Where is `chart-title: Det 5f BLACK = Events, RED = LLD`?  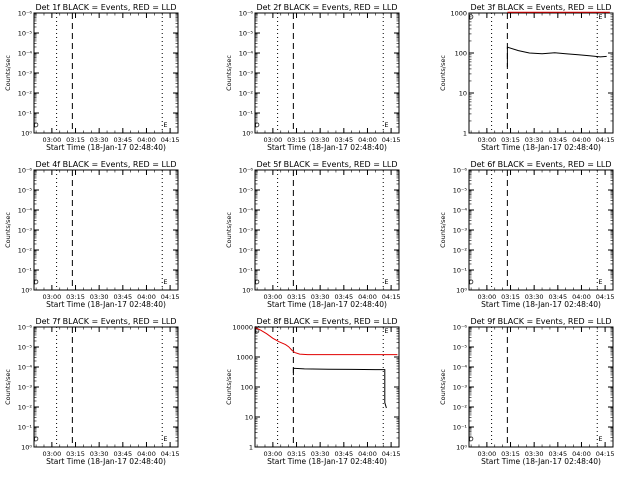 chart-title: Det 5f BLACK = Events, RED = LLD is located at coordinates (326, 164).